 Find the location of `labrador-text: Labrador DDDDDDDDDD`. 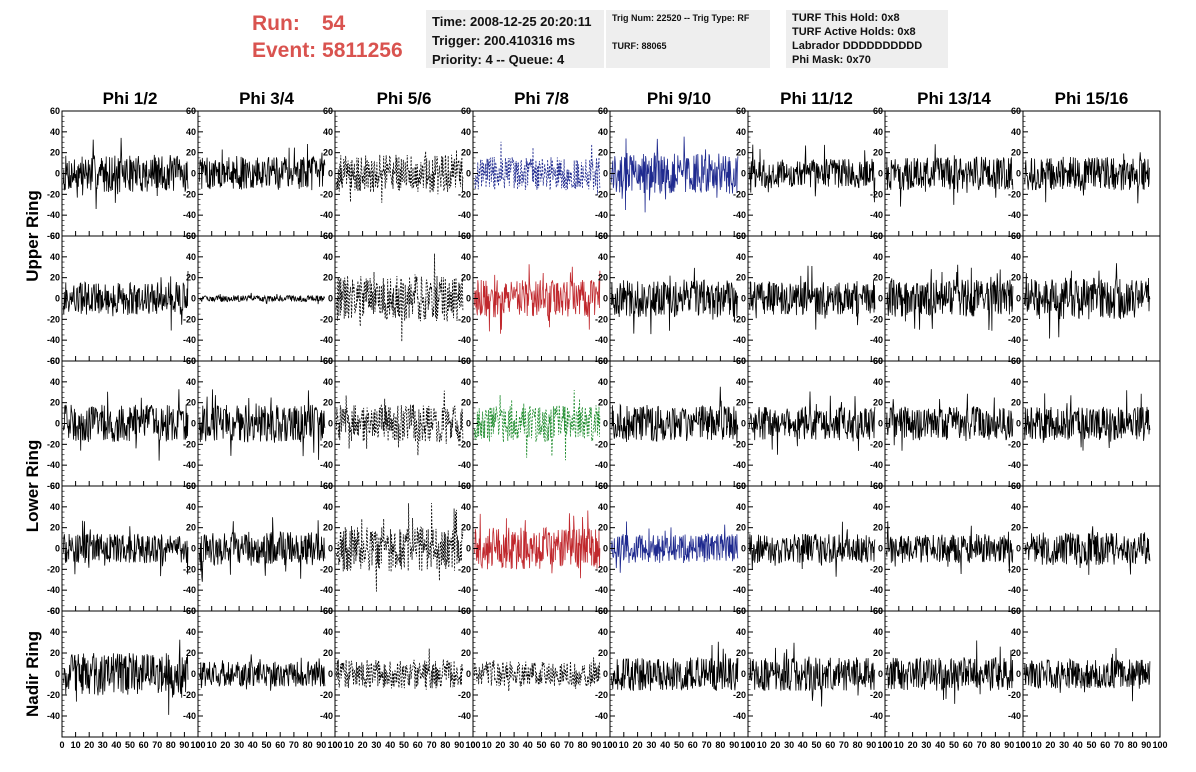

labrador-text: Labrador DDDDDDDDDD is located at coordinates (857, 46).